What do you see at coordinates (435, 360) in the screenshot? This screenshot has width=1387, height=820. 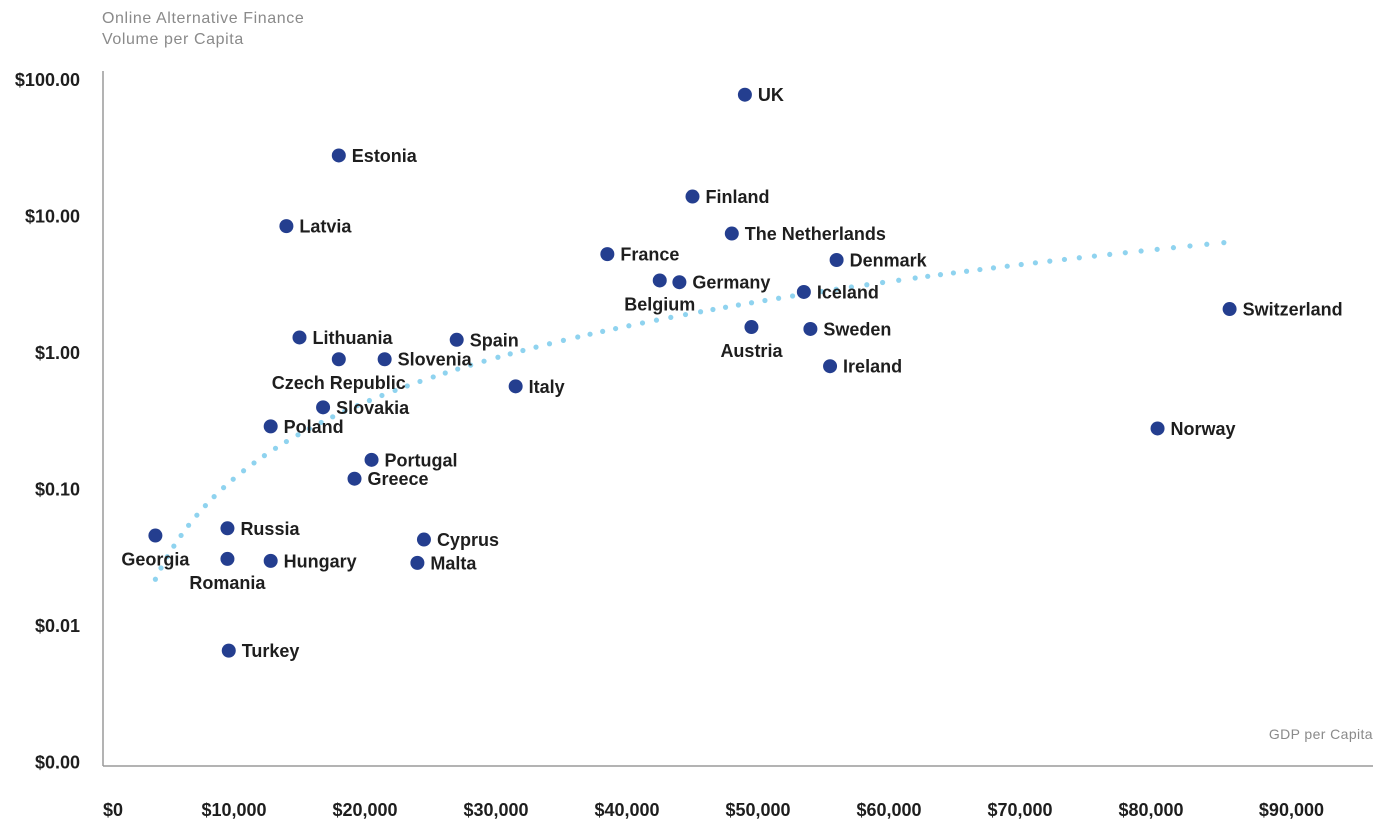 I see `label-slovenia: Slovenia` at bounding box center [435, 360].